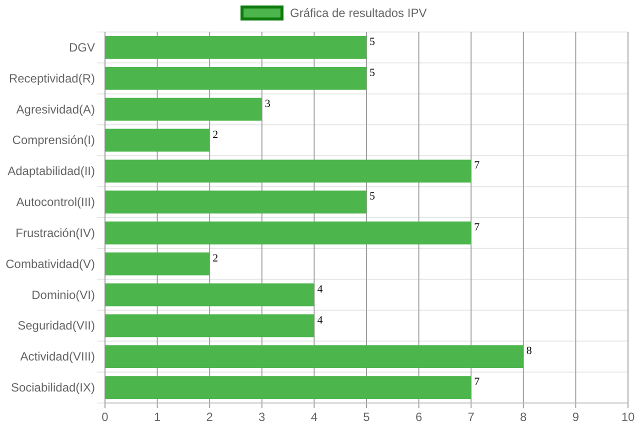 This screenshot has height=431, width=639. Describe the element at coordinates (53, 140) in the screenshot. I see `y-tick-label: Comprensión(I)` at that location.